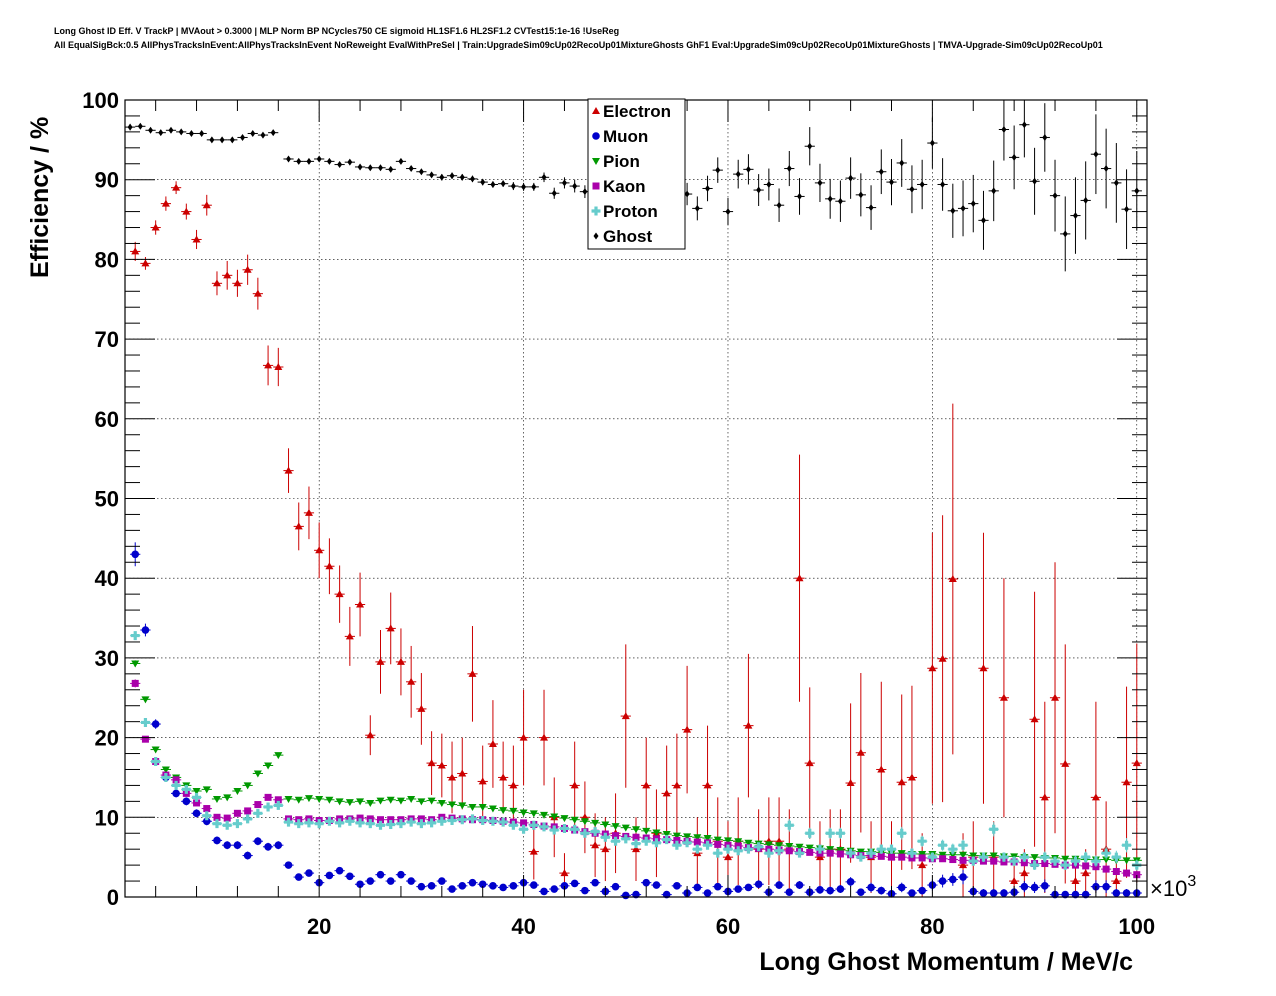  What do you see at coordinates (1191, 881) in the screenshot?
I see `x-axis-multiplier-exp: 3` at bounding box center [1191, 881].